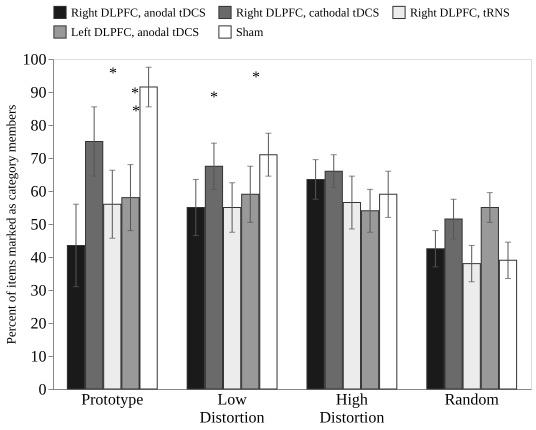  What do you see at coordinates (38, 159) in the screenshot?
I see `y-tick-label: 70` at bounding box center [38, 159].